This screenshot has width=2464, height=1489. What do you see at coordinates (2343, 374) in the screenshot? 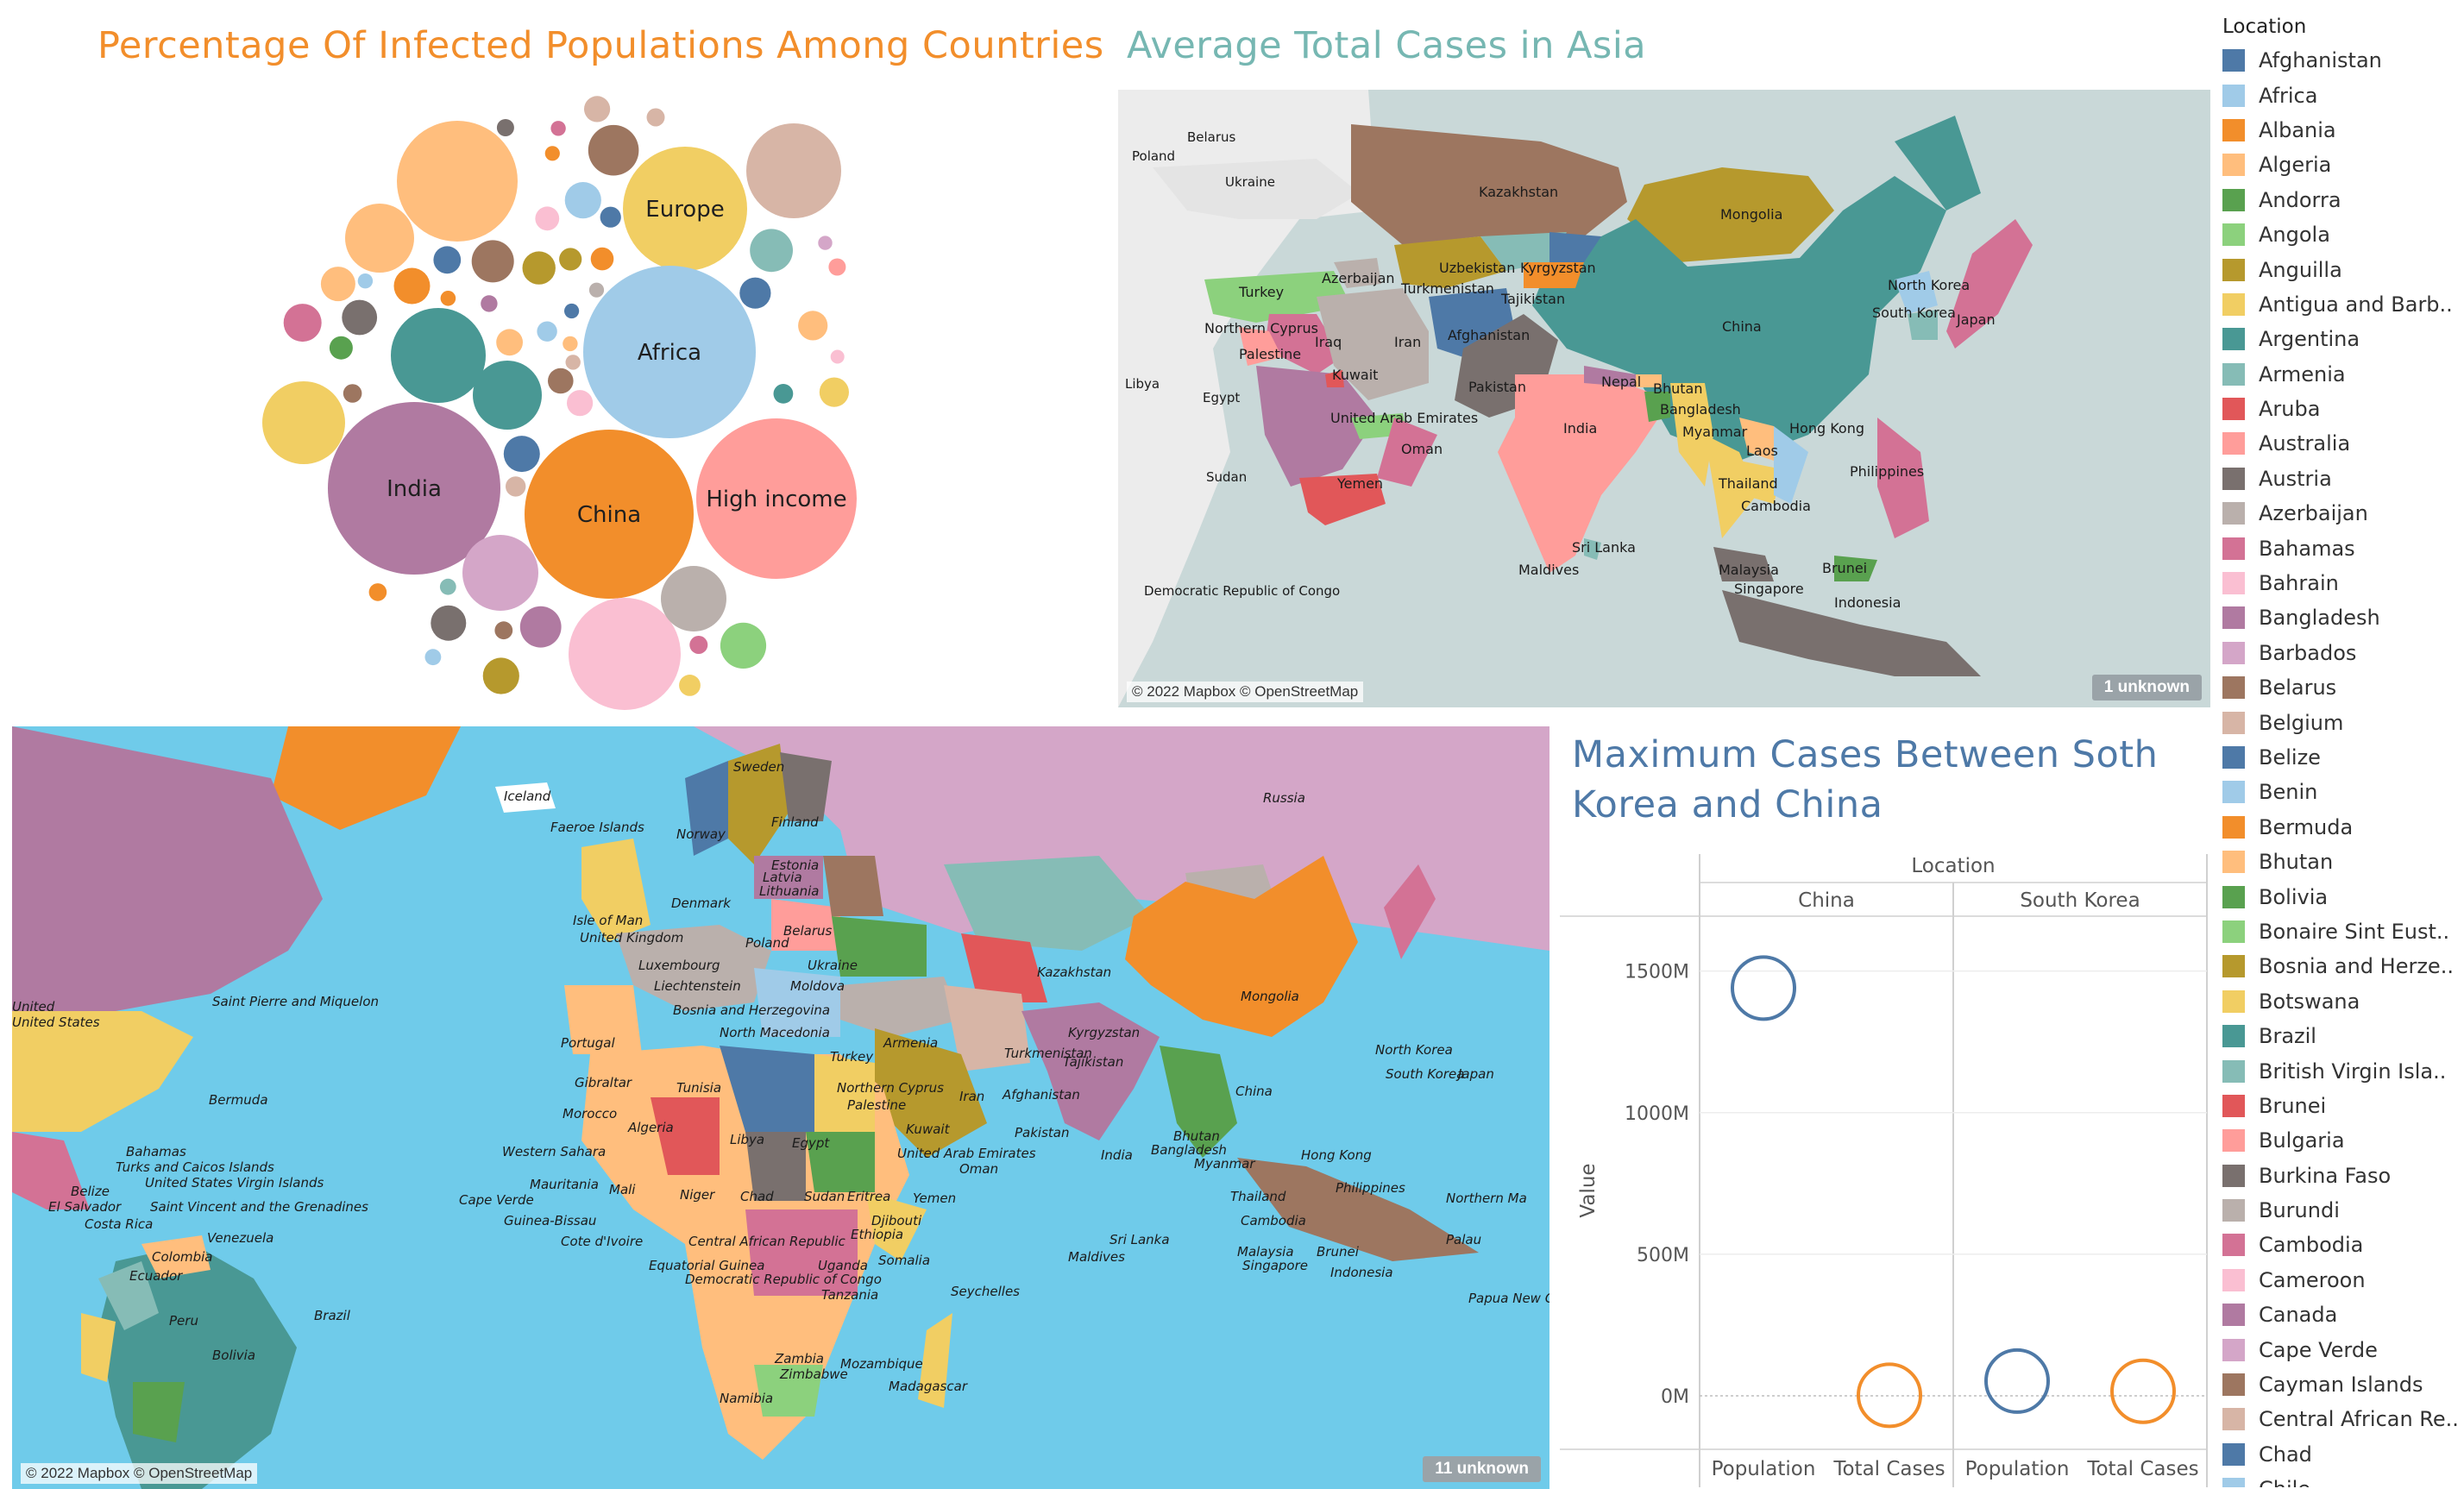
I see `legend-item: Armenia` at bounding box center [2343, 374].